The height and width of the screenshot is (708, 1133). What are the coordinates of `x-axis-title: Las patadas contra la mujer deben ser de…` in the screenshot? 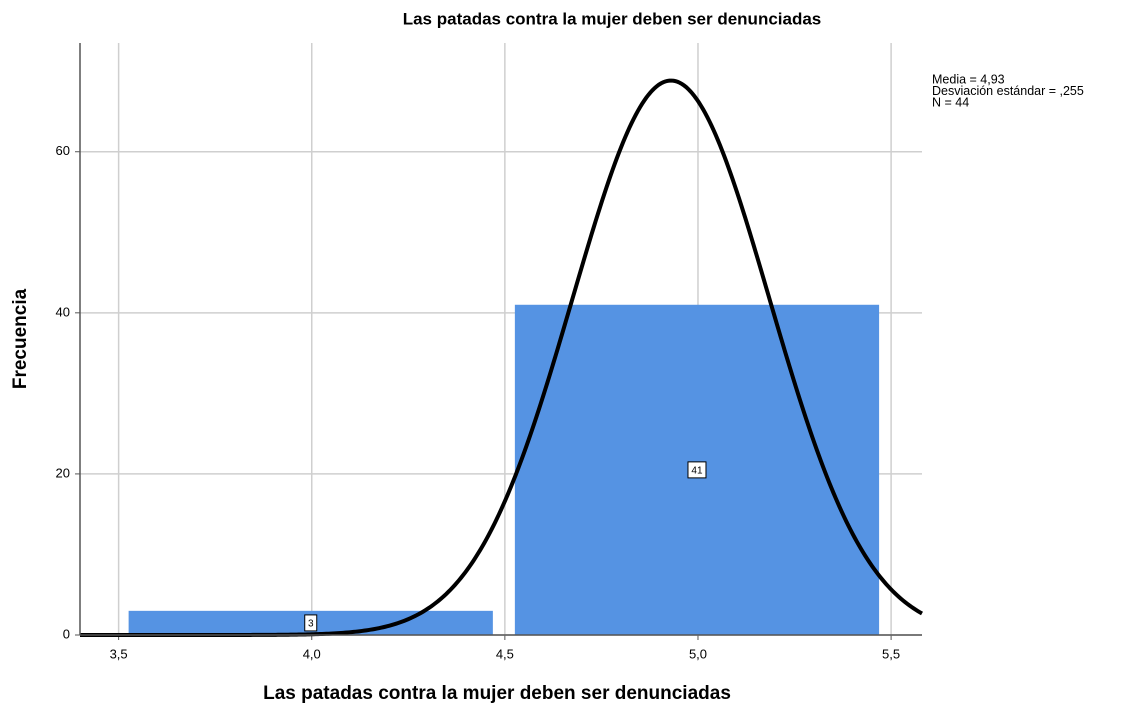 It's located at (497, 693).